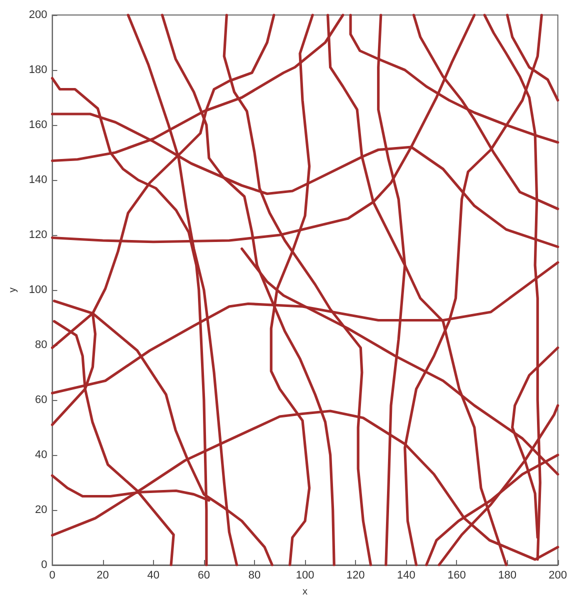  Describe the element at coordinates (44, 565) in the screenshot. I see `y-tick-label: 0` at that location.